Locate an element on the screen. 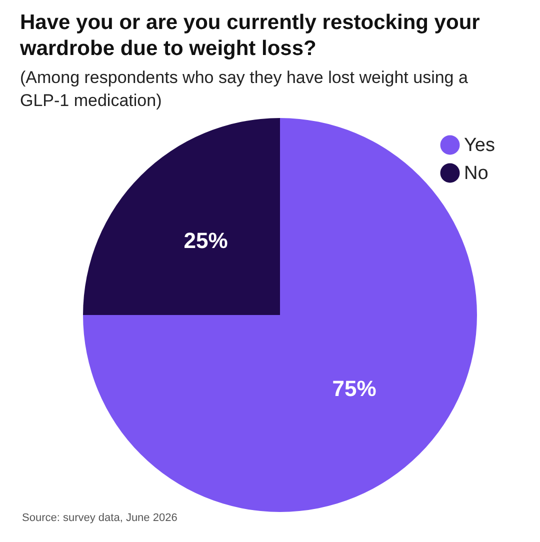 The width and height of the screenshot is (540, 542). pie-slice is located at coordinates (181, 216).